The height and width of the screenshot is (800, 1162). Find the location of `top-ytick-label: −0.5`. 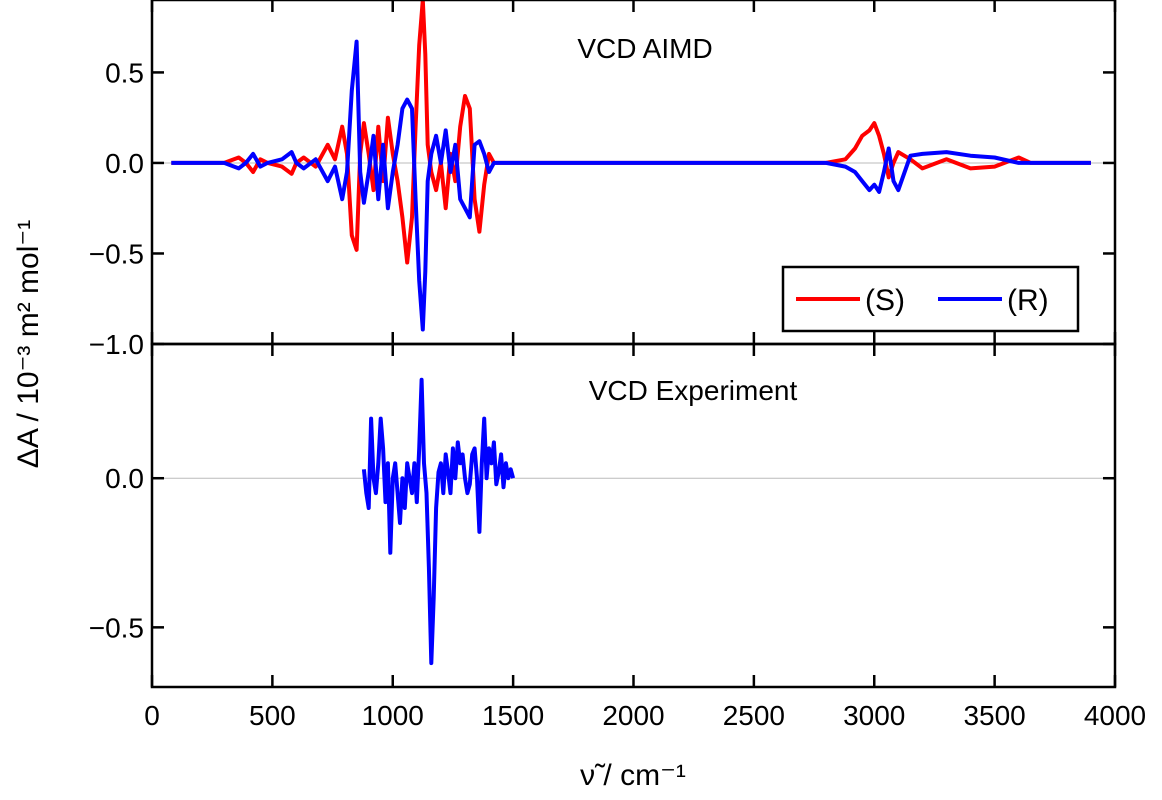

top-ytick-label: −0.5 is located at coordinates (116, 253).